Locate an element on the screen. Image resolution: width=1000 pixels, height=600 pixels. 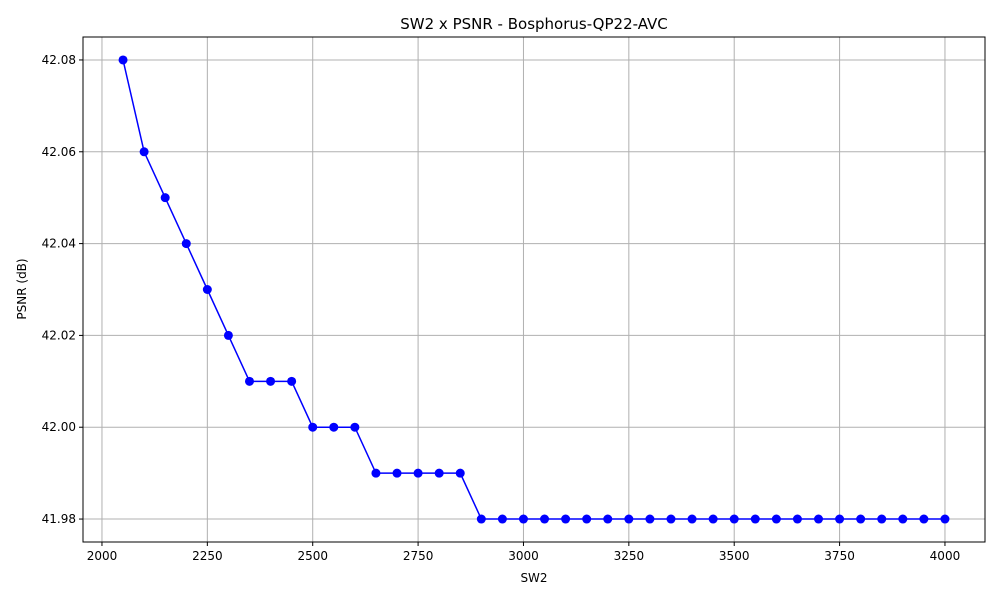
x-axis-label: SW2 is located at coordinates (533, 578).